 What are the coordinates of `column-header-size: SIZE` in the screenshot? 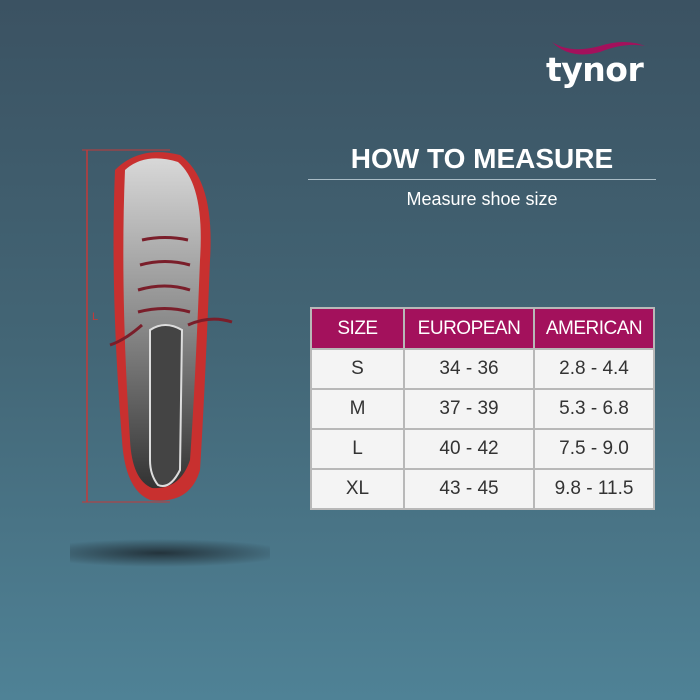 It's located at (357, 328).